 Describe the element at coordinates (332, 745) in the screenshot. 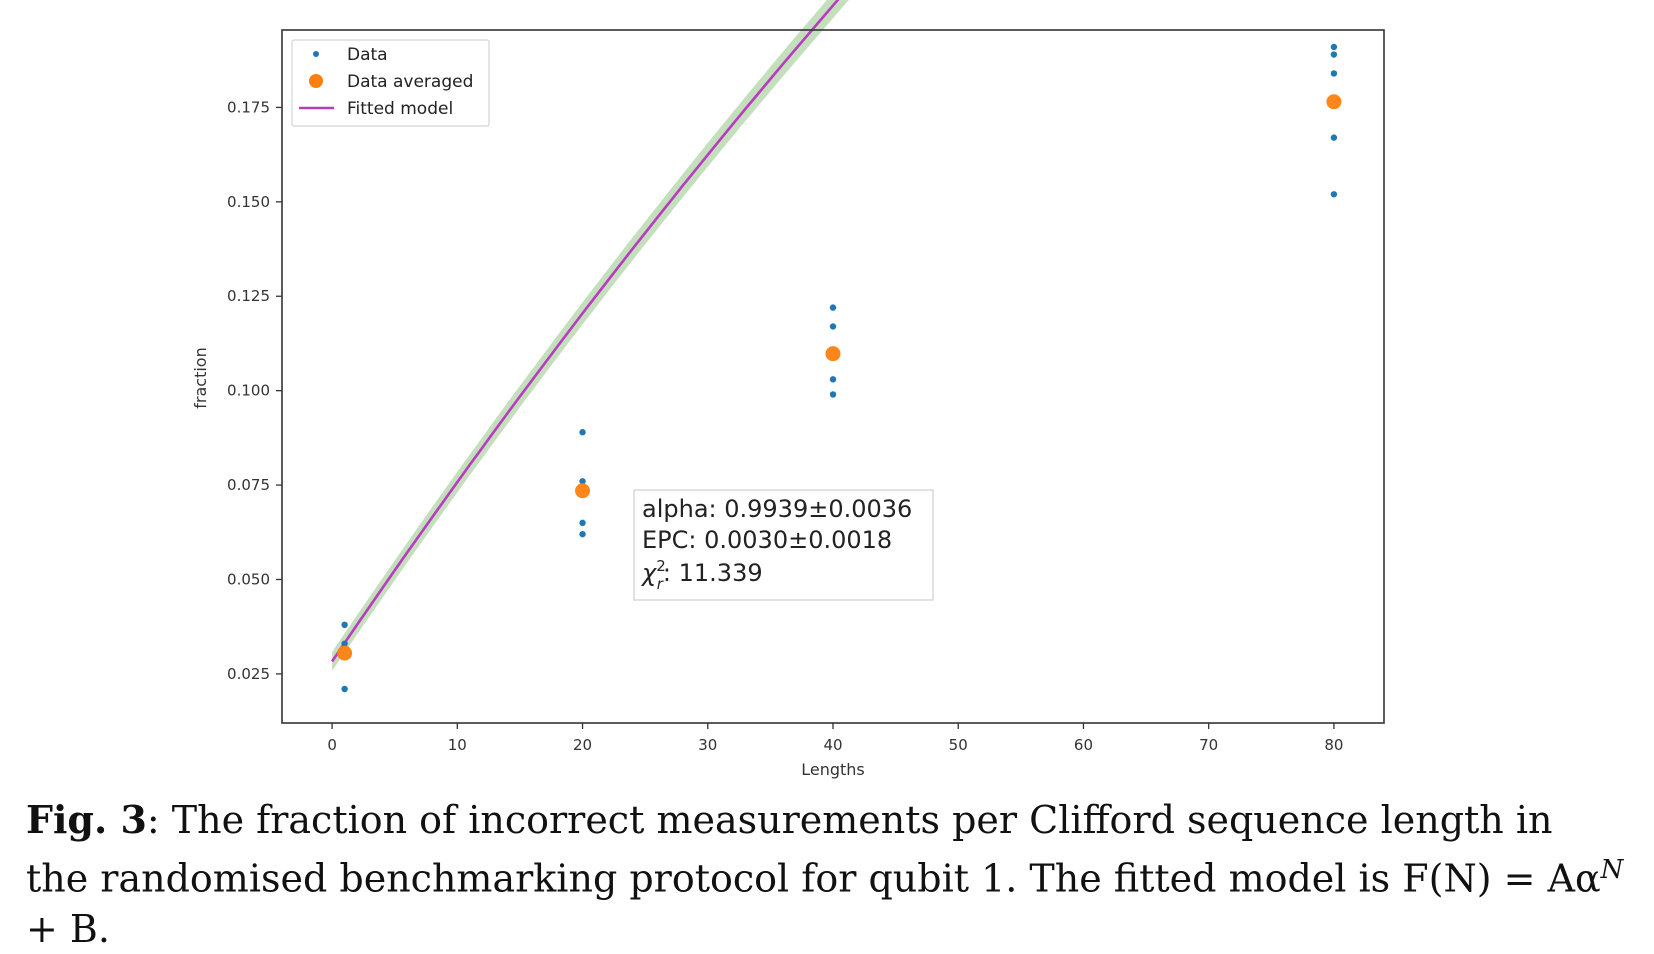

I see `x-tick-label: 0` at that location.